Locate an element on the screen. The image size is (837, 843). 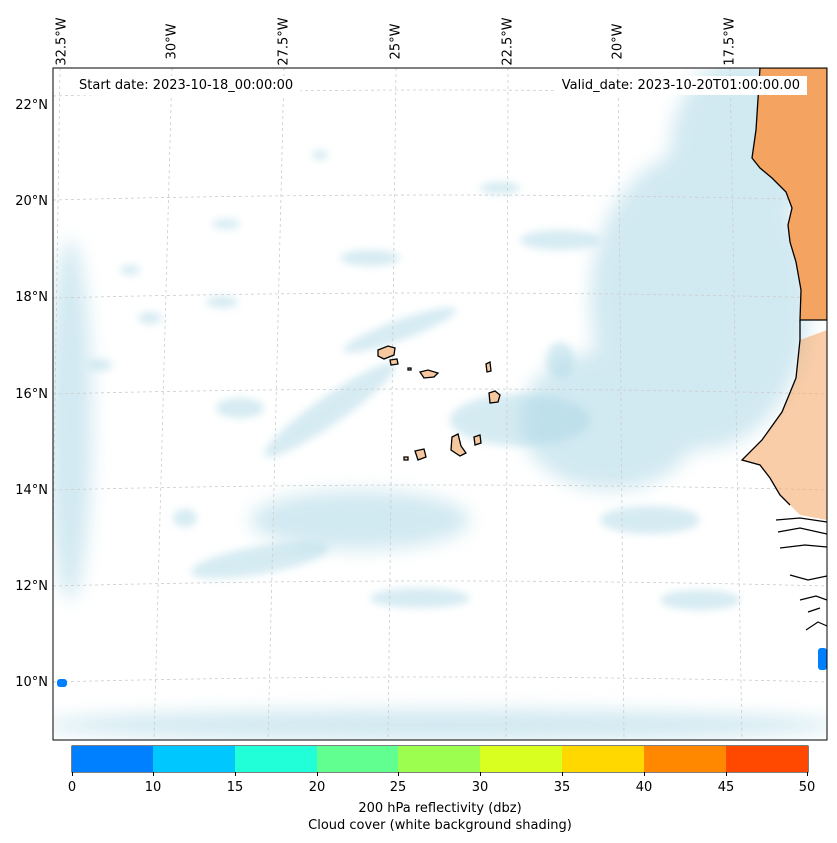
colorbar-tick-label: 30 is located at coordinates (480, 787).